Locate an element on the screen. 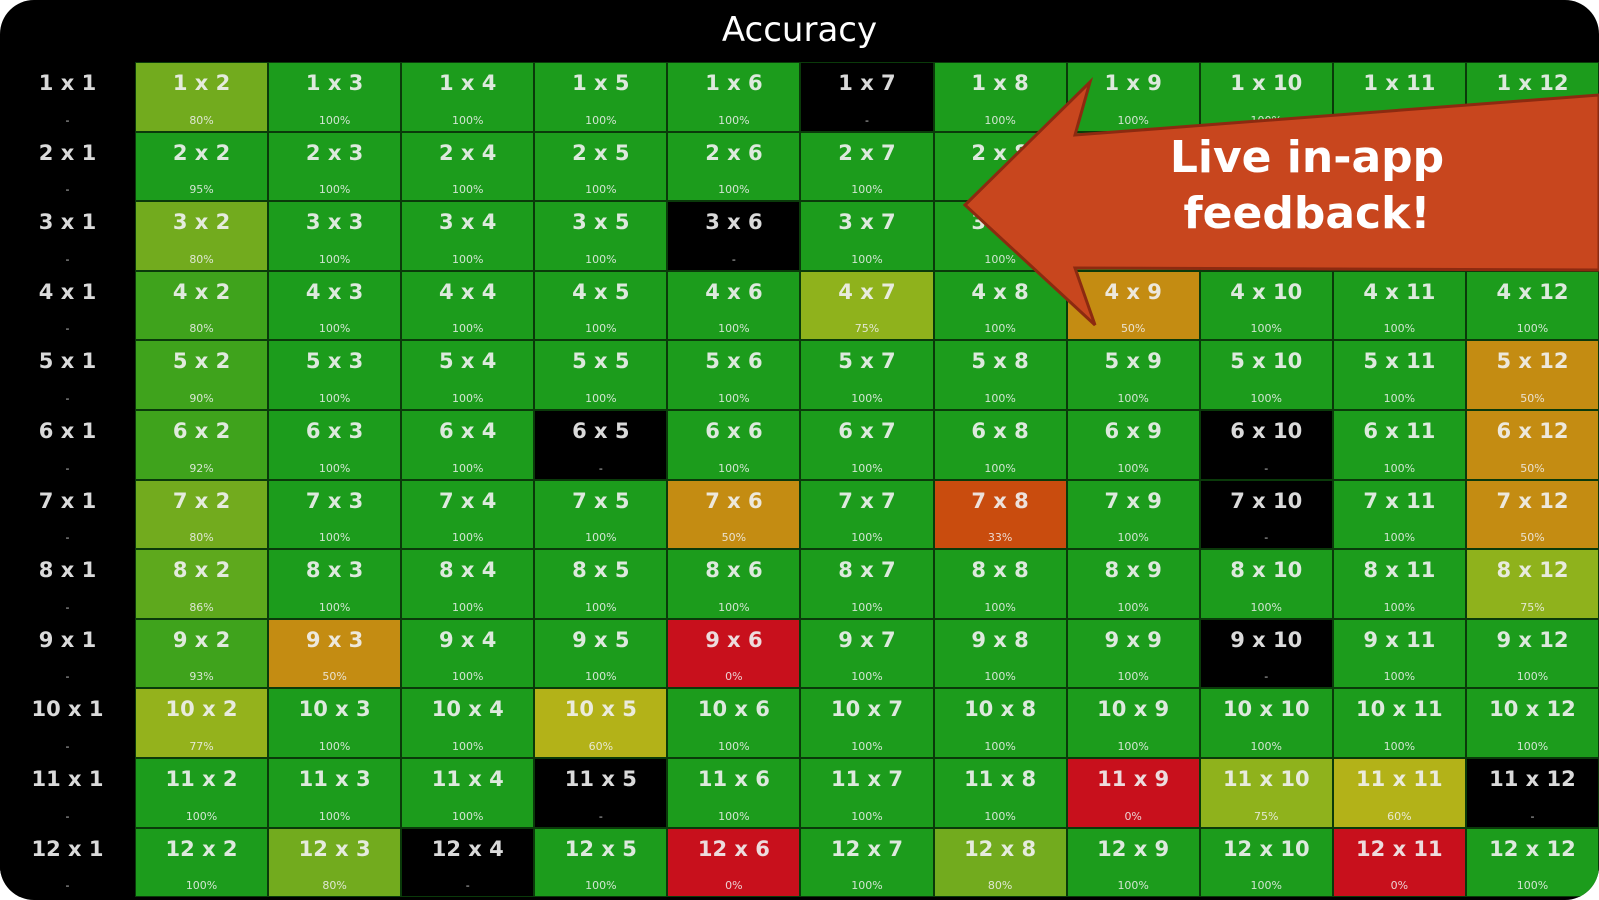 This screenshot has height=900, width=1599. grid-cell: 12 x 4 - is located at coordinates (468, 862).